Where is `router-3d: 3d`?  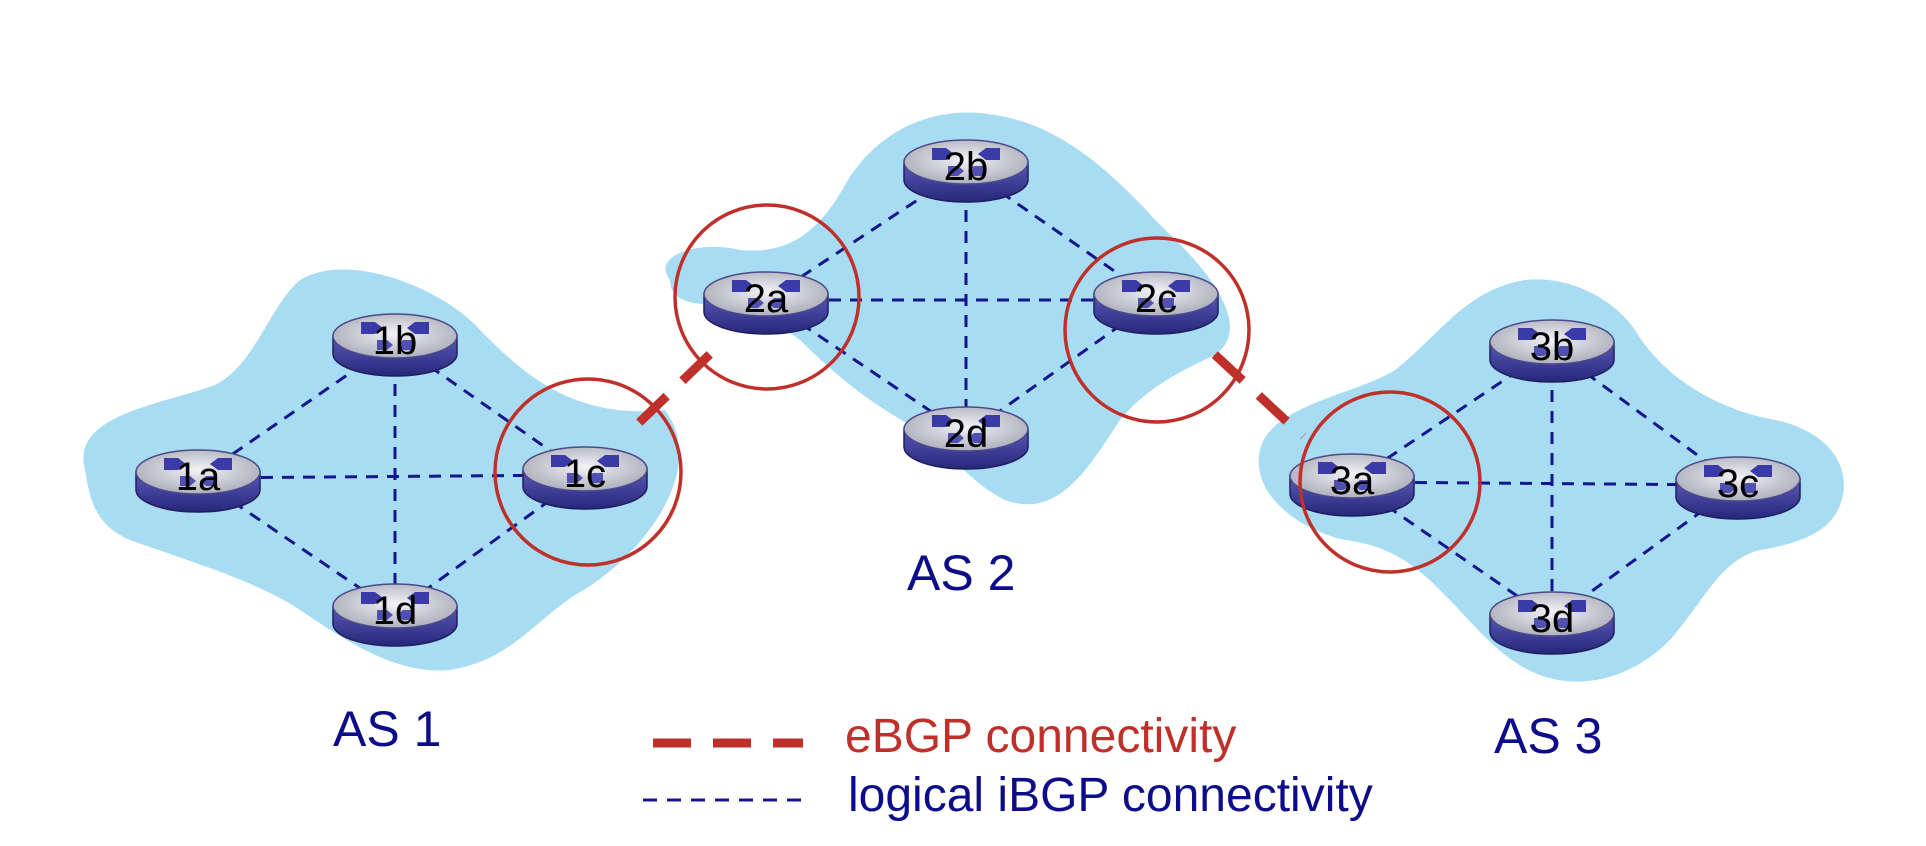
router-3d: 3d is located at coordinates (1552, 623).